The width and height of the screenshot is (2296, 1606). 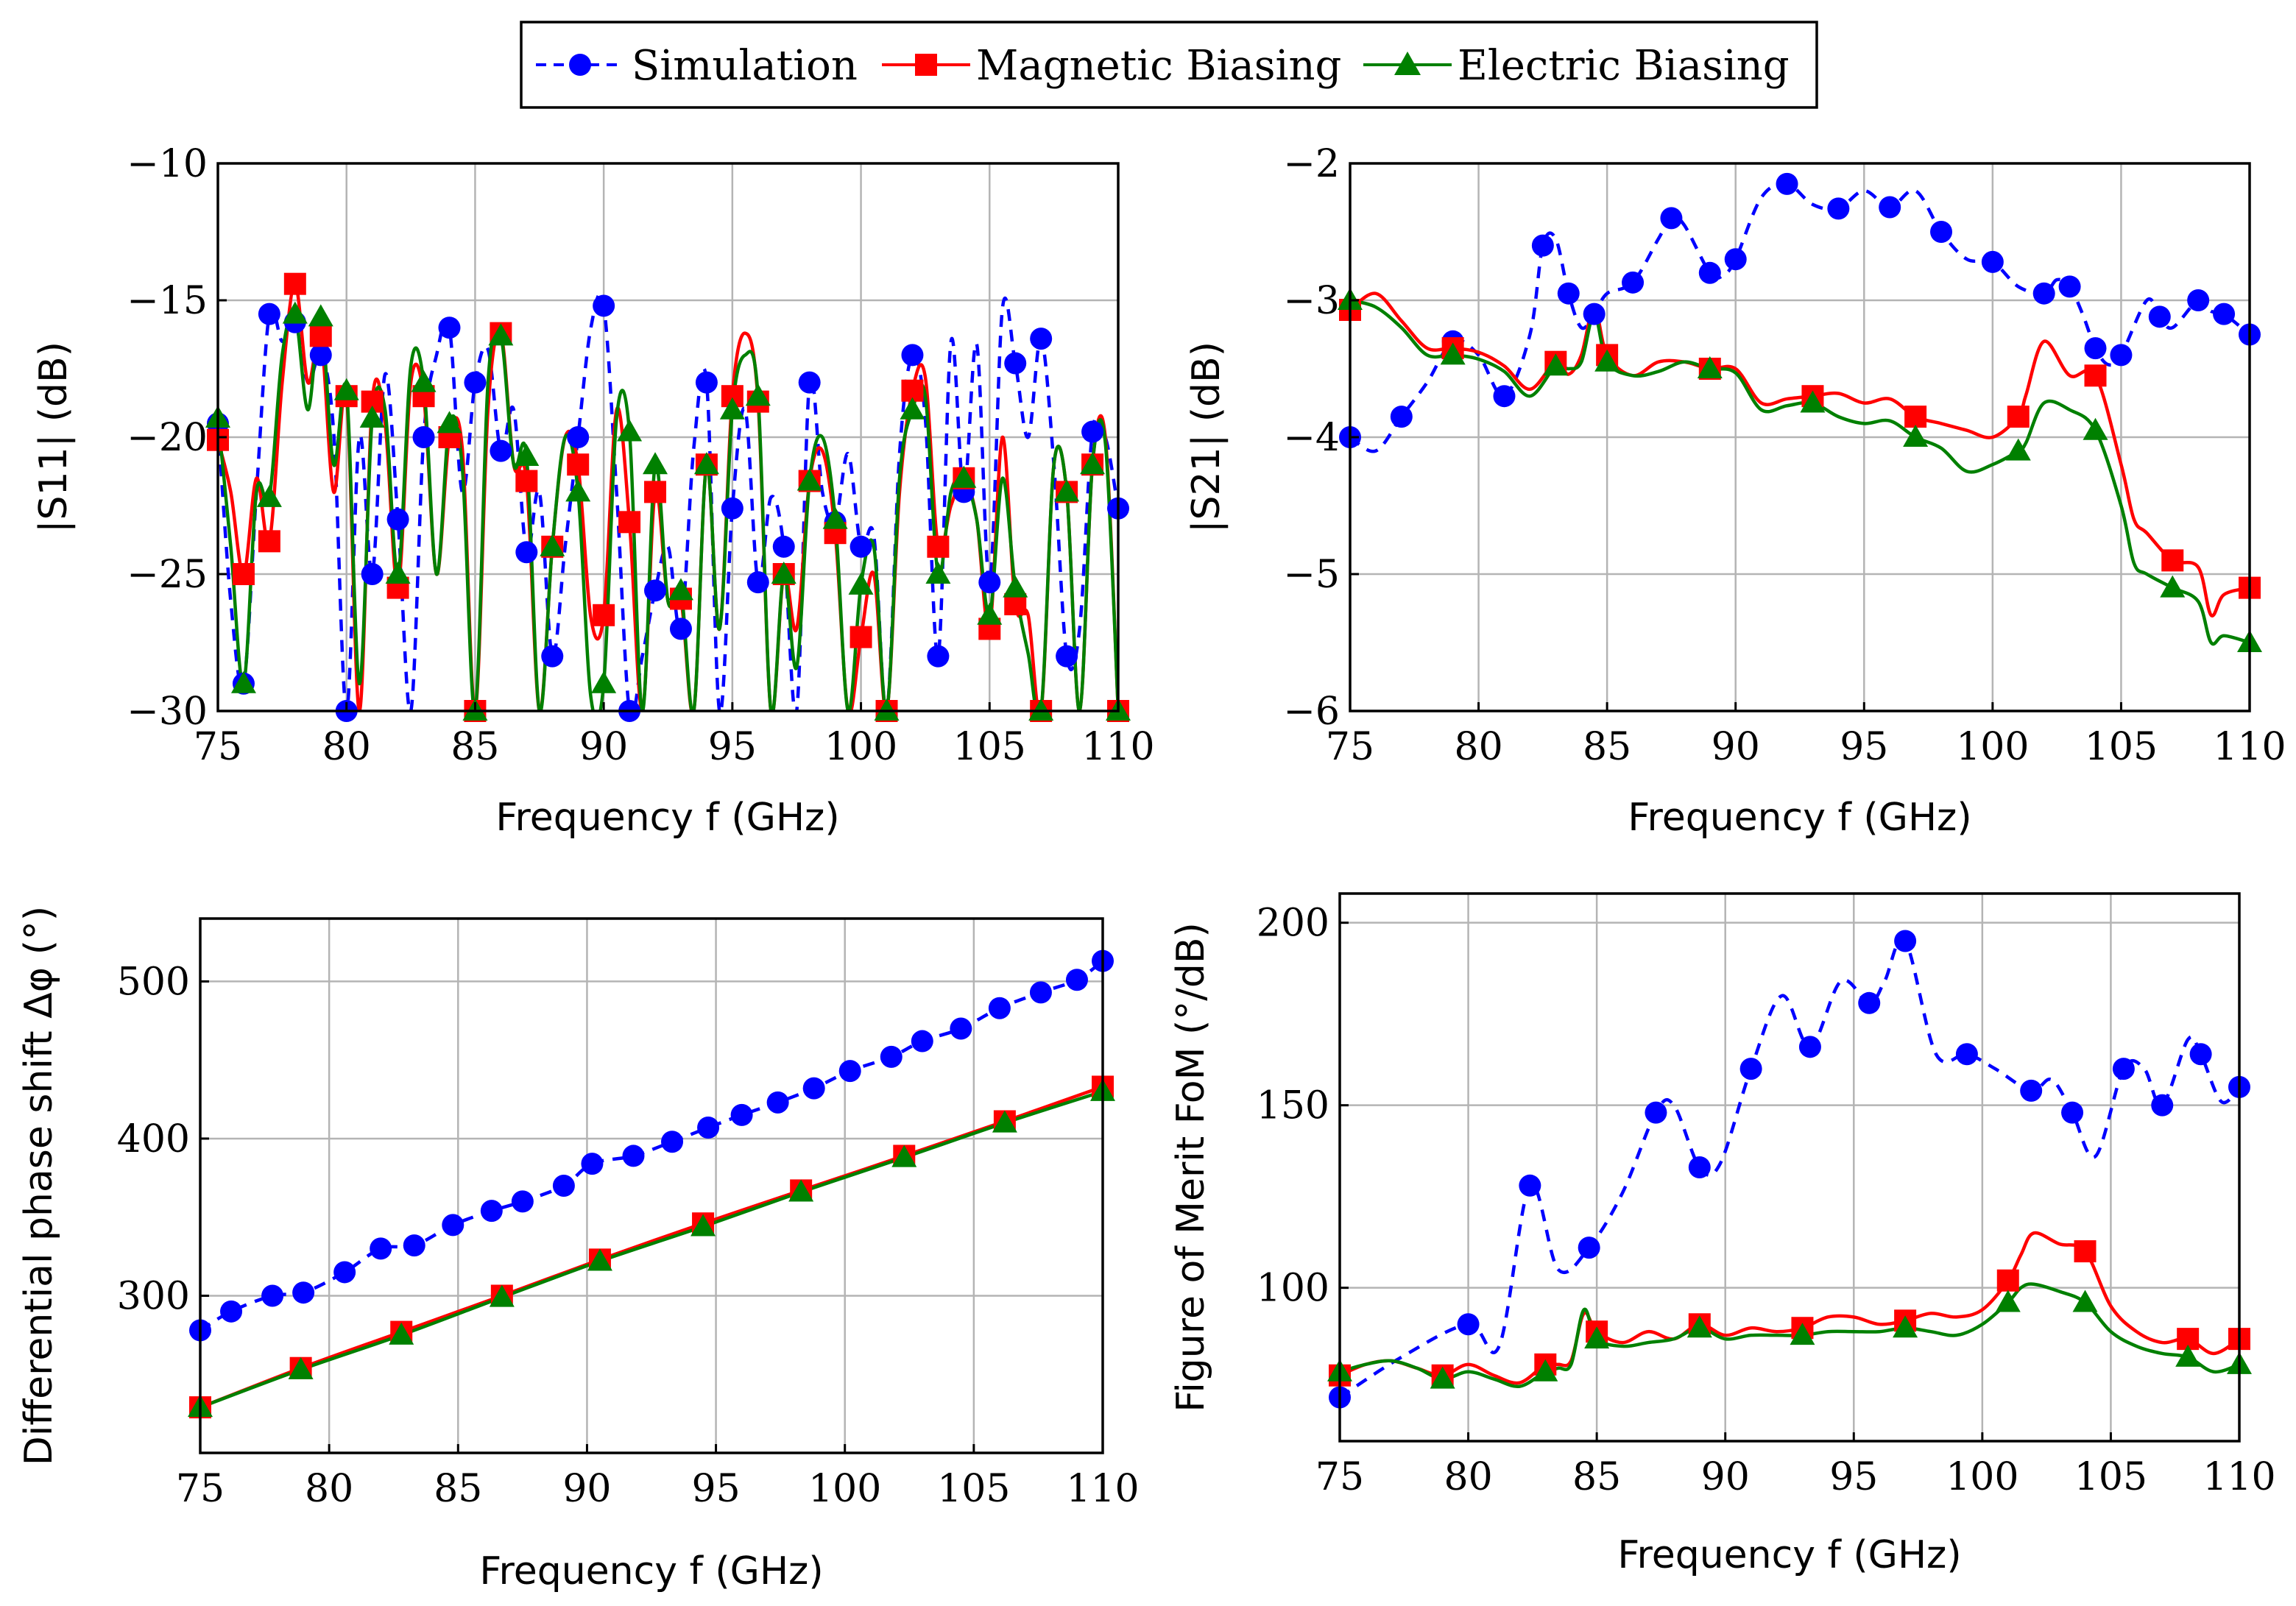 I want to click on legend-box, so click(x=1169, y=65).